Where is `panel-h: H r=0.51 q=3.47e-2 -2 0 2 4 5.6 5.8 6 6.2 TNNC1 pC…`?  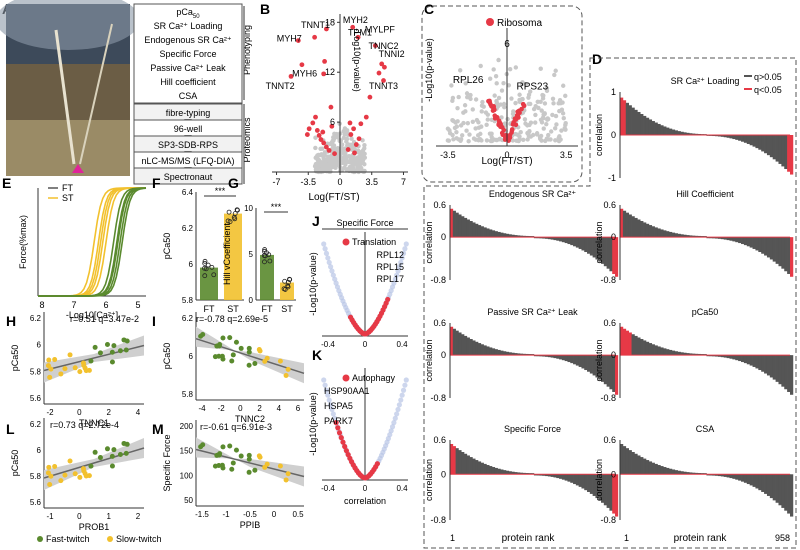 panel-h: H r=0.51 q=3.47e-2 -2 0 2 4 5.6 5.8 6 6.2 TNNC1 pC… is located at coordinates (75, 370).